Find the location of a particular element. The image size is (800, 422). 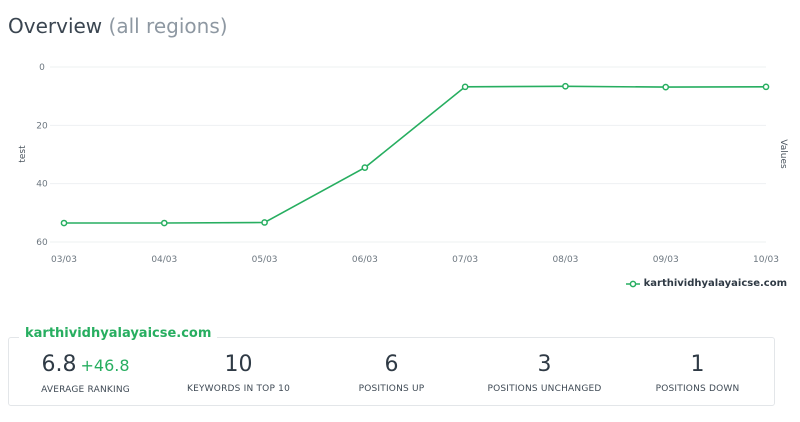

y-axis: 0 20 40 60 is located at coordinates (42, 155).